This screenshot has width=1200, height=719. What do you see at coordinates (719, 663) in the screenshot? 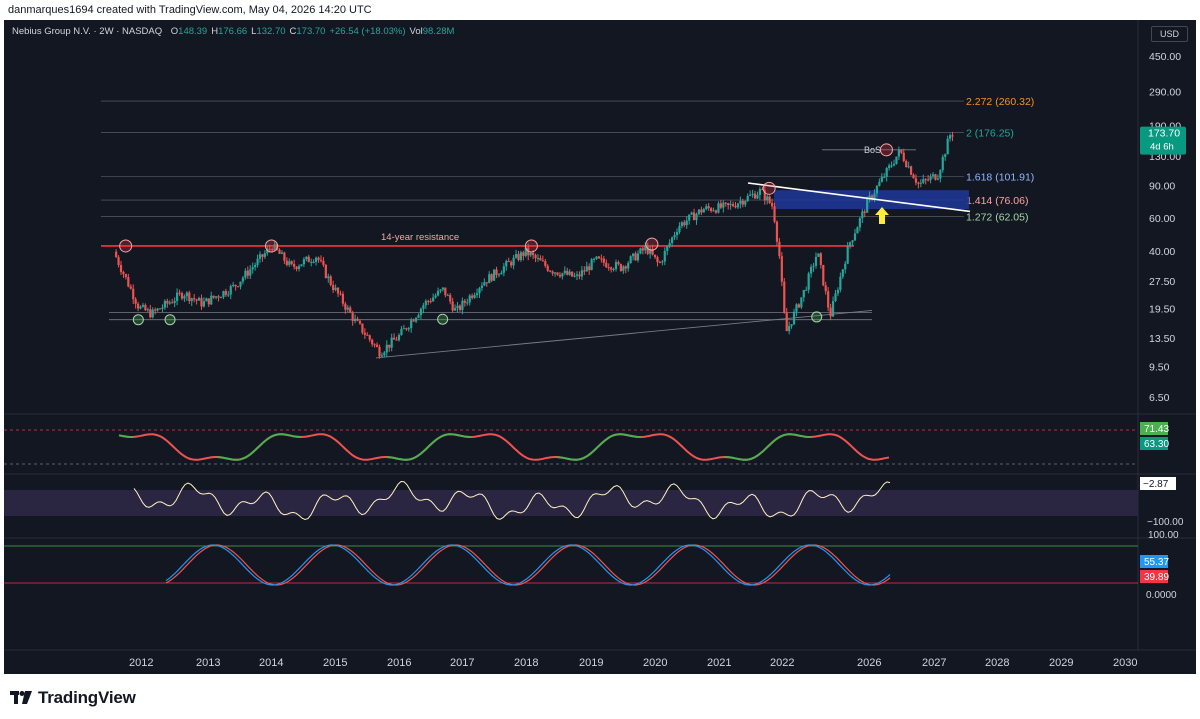
I see `time-axis-label: 2021` at bounding box center [719, 663].